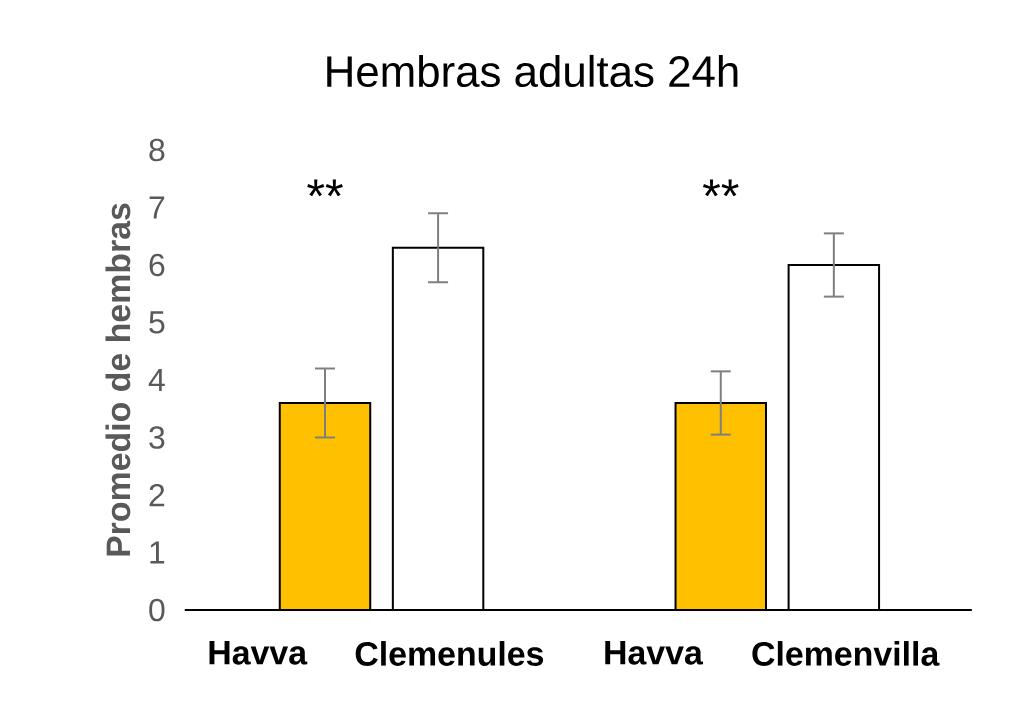  I want to click on y-tick-label: 2, so click(157, 495).